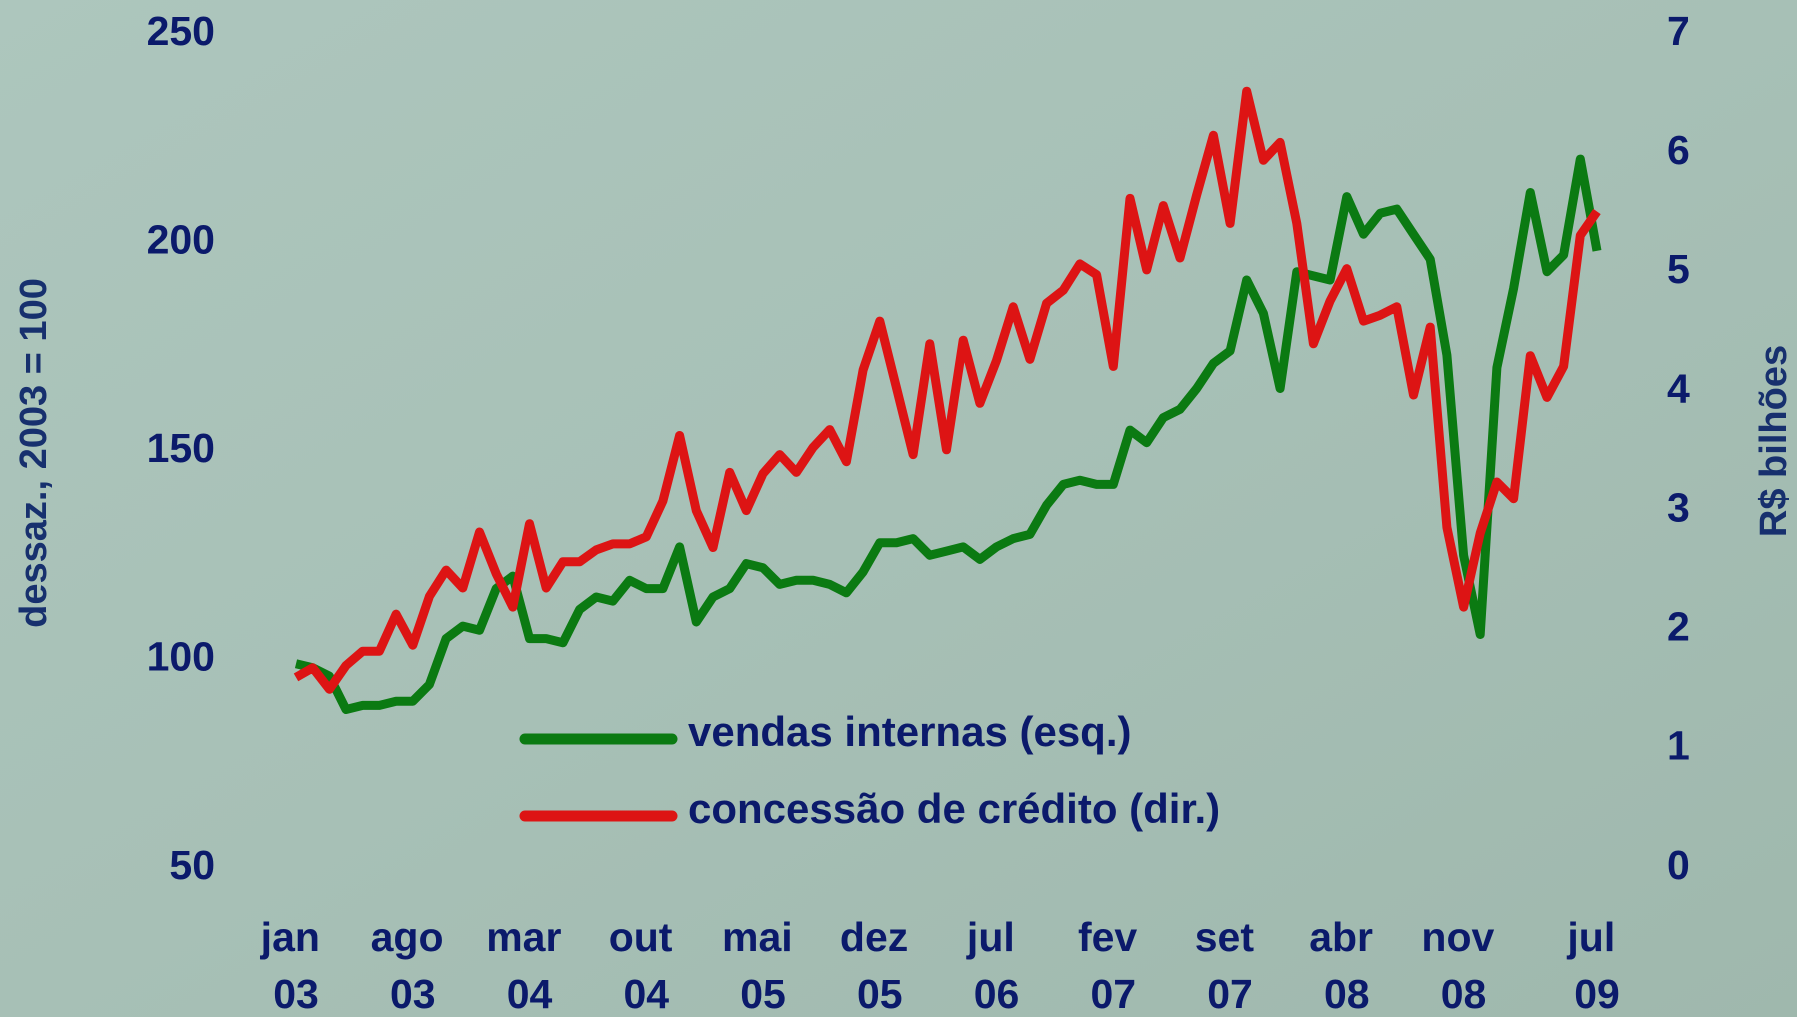 This screenshot has height=1017, width=1797. Describe the element at coordinates (996, 965) in the screenshot. I see `x-tick-label: jul 06` at that location.